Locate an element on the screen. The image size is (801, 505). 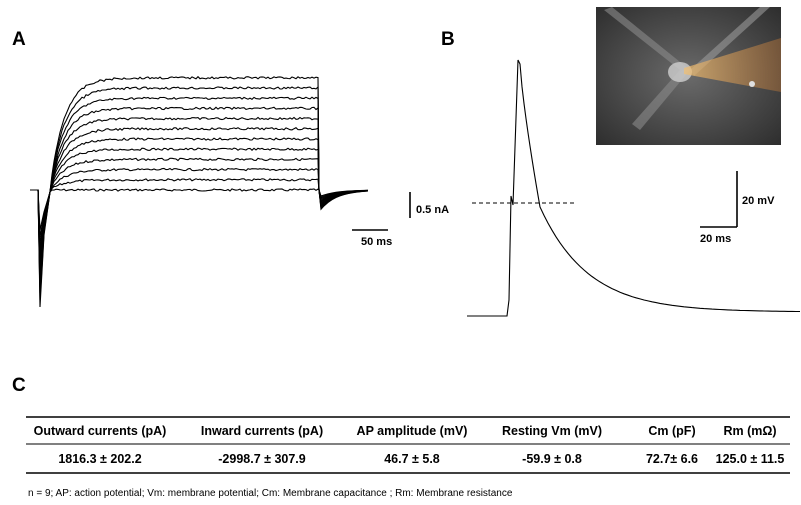
scale-label: 20 mV is located at coordinates (758, 201).